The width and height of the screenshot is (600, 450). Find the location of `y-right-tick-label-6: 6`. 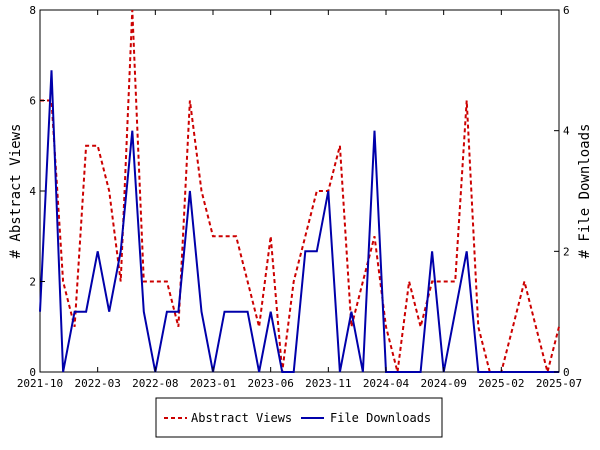

y-right-tick-label-6: 6 is located at coordinates (566, 10).